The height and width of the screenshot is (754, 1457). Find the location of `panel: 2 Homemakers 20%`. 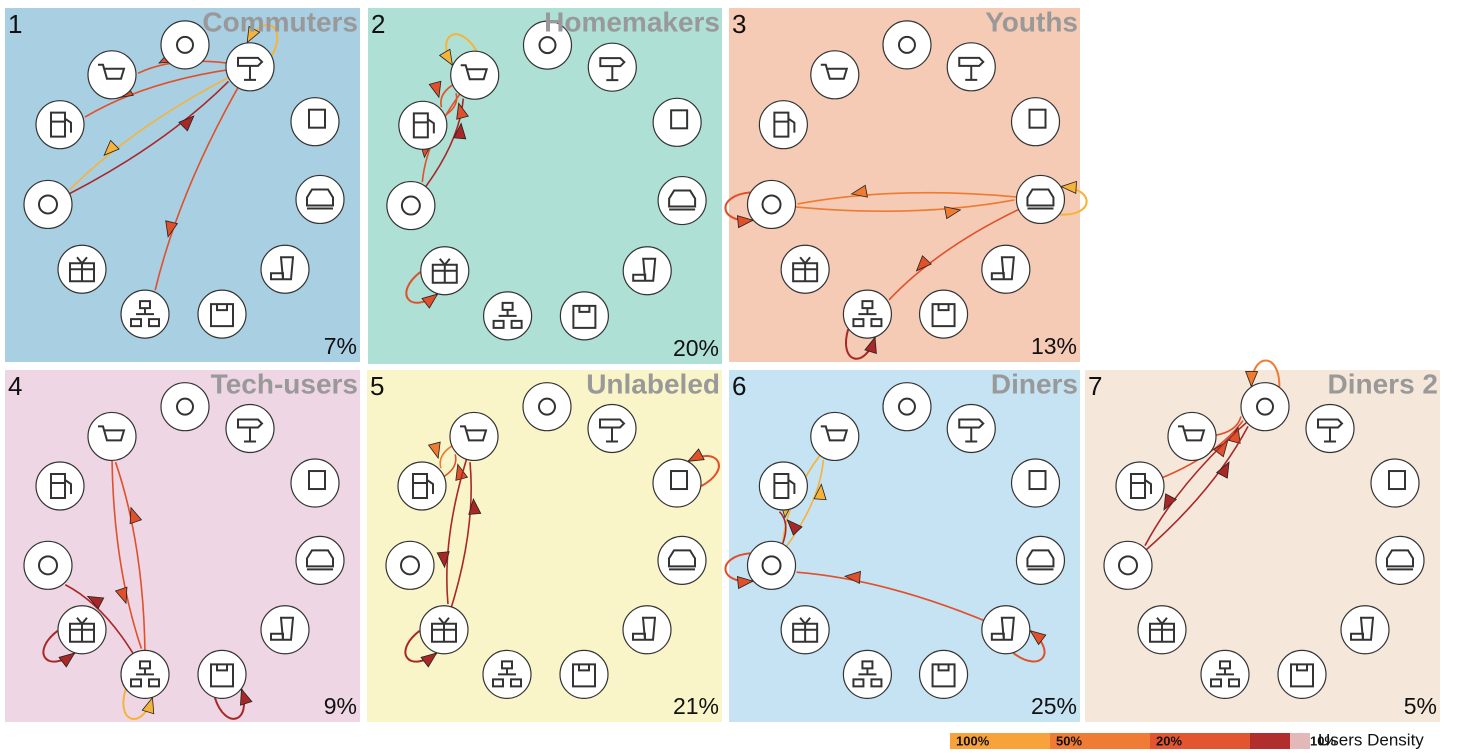

panel: 2 Homemakers 20% is located at coordinates (545, 185).